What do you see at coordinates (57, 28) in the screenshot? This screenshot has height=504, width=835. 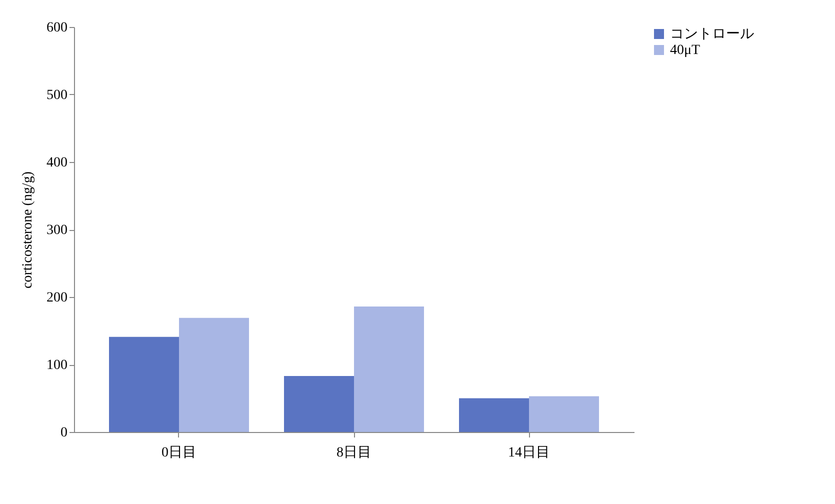 I see `y-tick-label: 600` at bounding box center [57, 28].